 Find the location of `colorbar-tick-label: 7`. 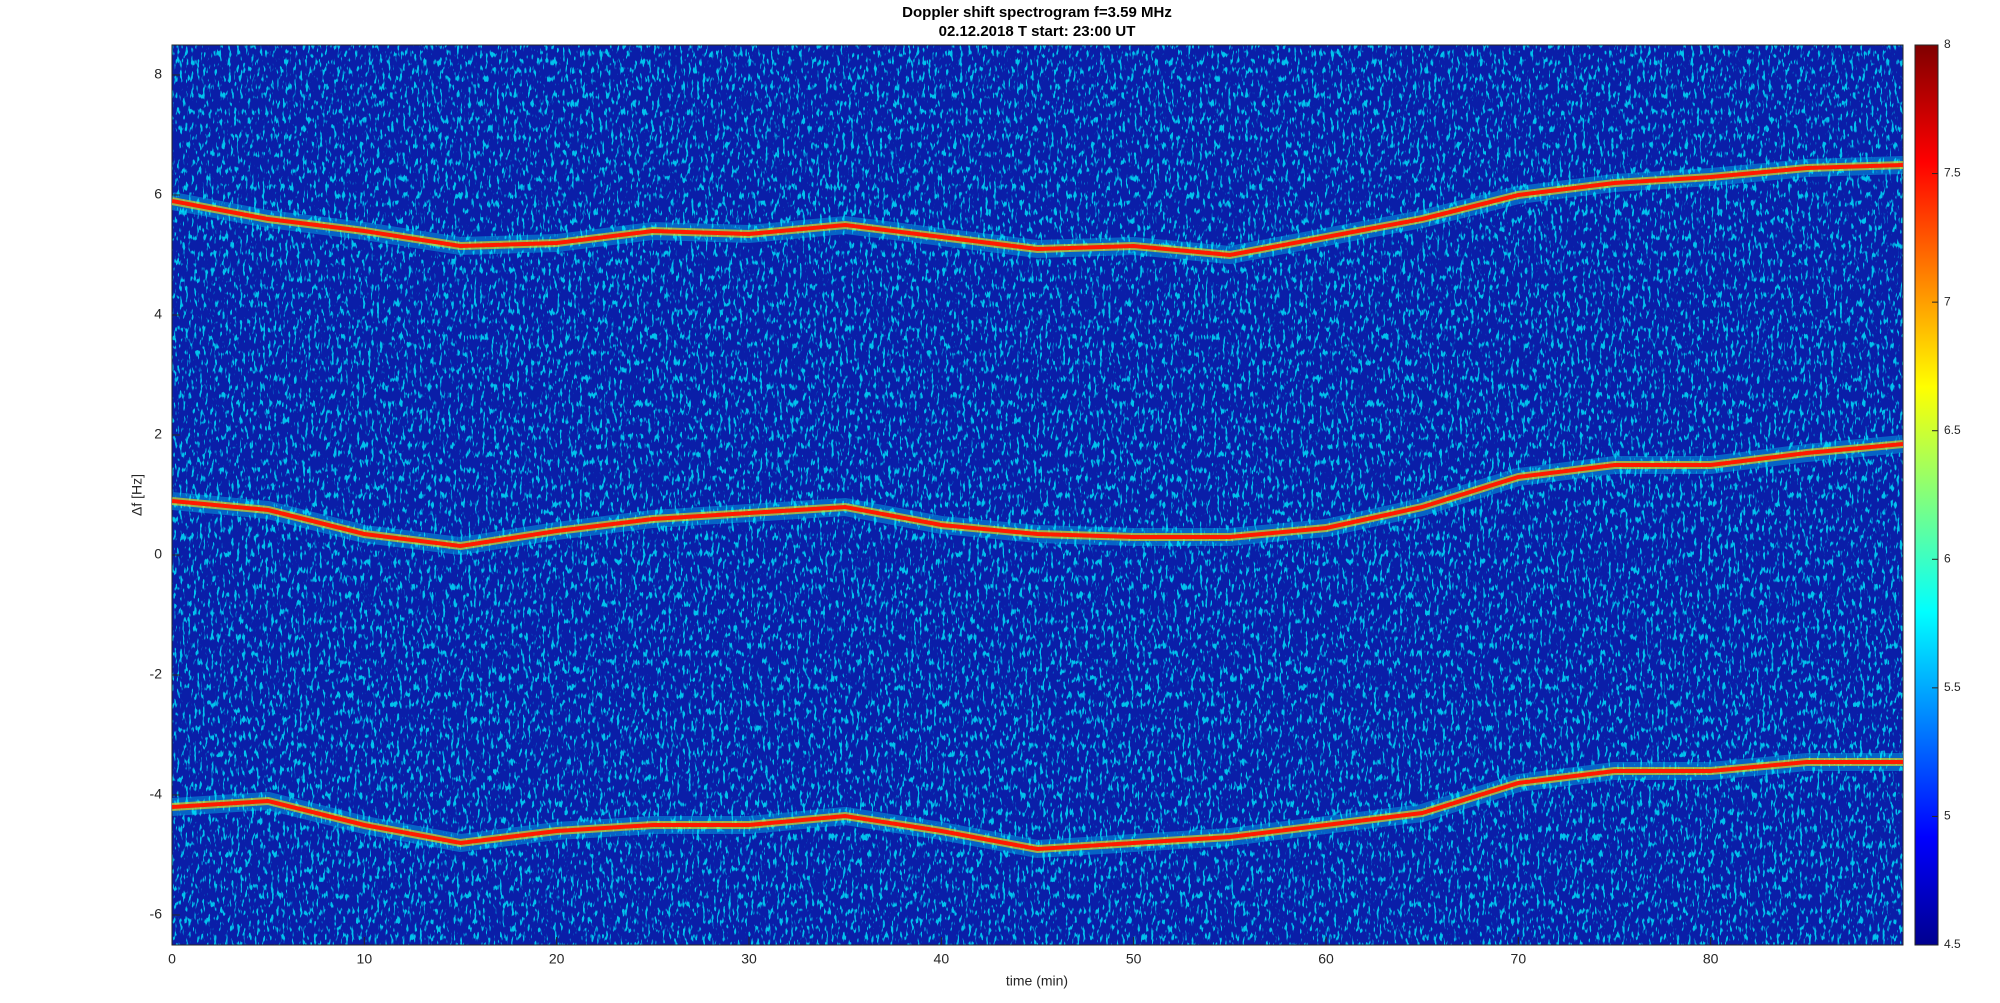

colorbar-tick-label: 7 is located at coordinates (1947, 301).